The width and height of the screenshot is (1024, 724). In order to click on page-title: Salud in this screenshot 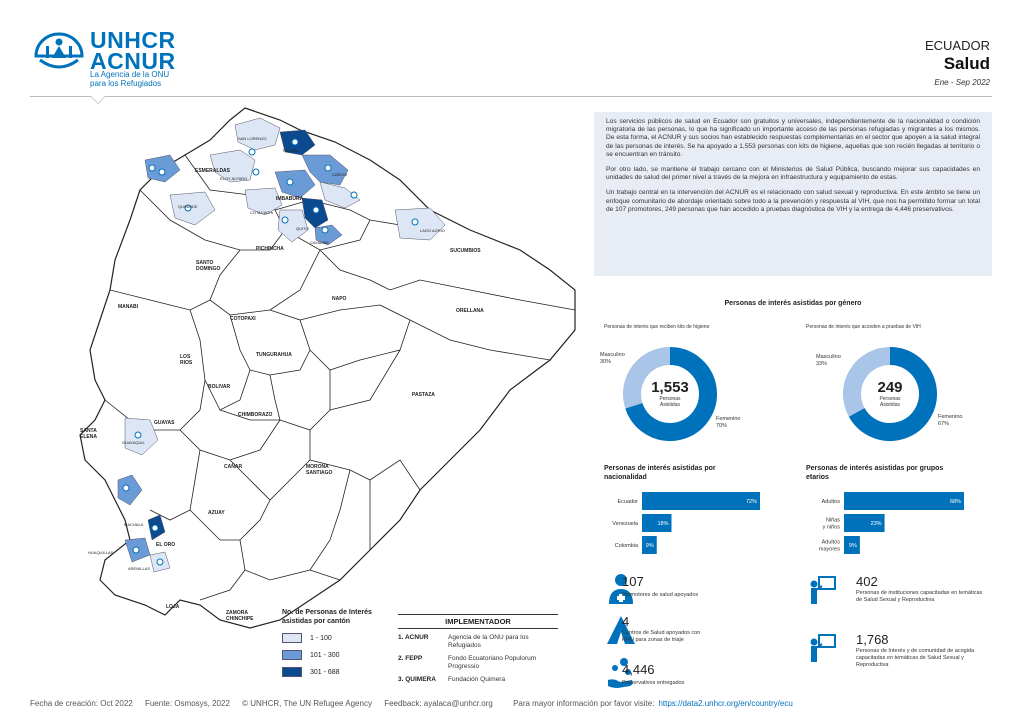, I will do `click(966, 63)`.